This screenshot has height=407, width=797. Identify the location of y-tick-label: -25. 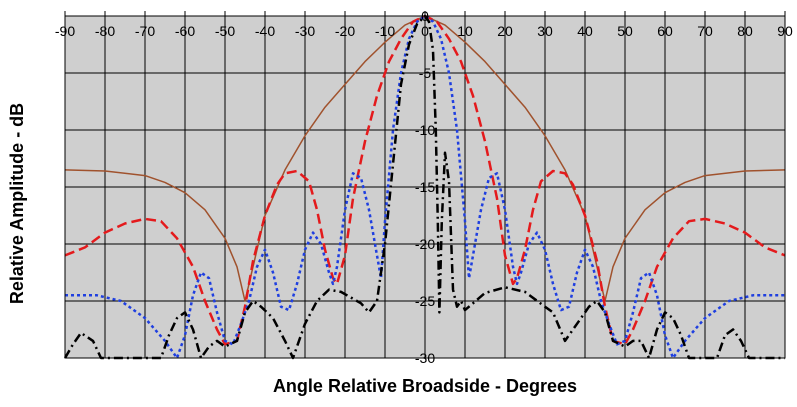
(425, 301).